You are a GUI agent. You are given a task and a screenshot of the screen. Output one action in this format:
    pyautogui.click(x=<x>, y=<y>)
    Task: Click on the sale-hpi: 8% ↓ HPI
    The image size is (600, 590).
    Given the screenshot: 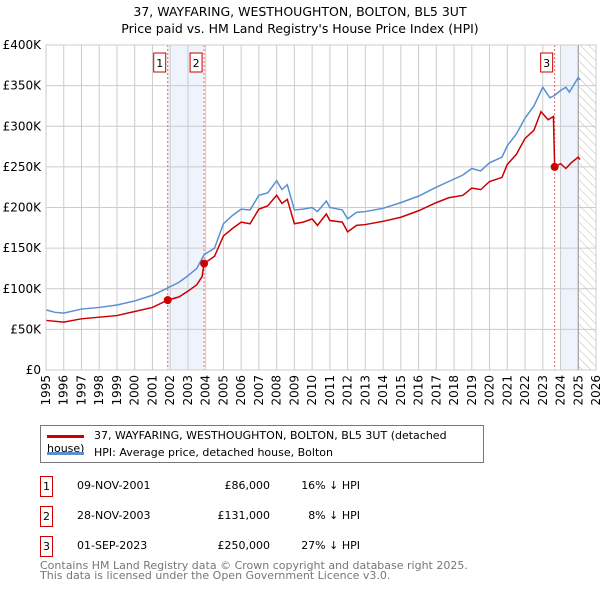 What is the action you would take?
    pyautogui.click(x=334, y=515)
    